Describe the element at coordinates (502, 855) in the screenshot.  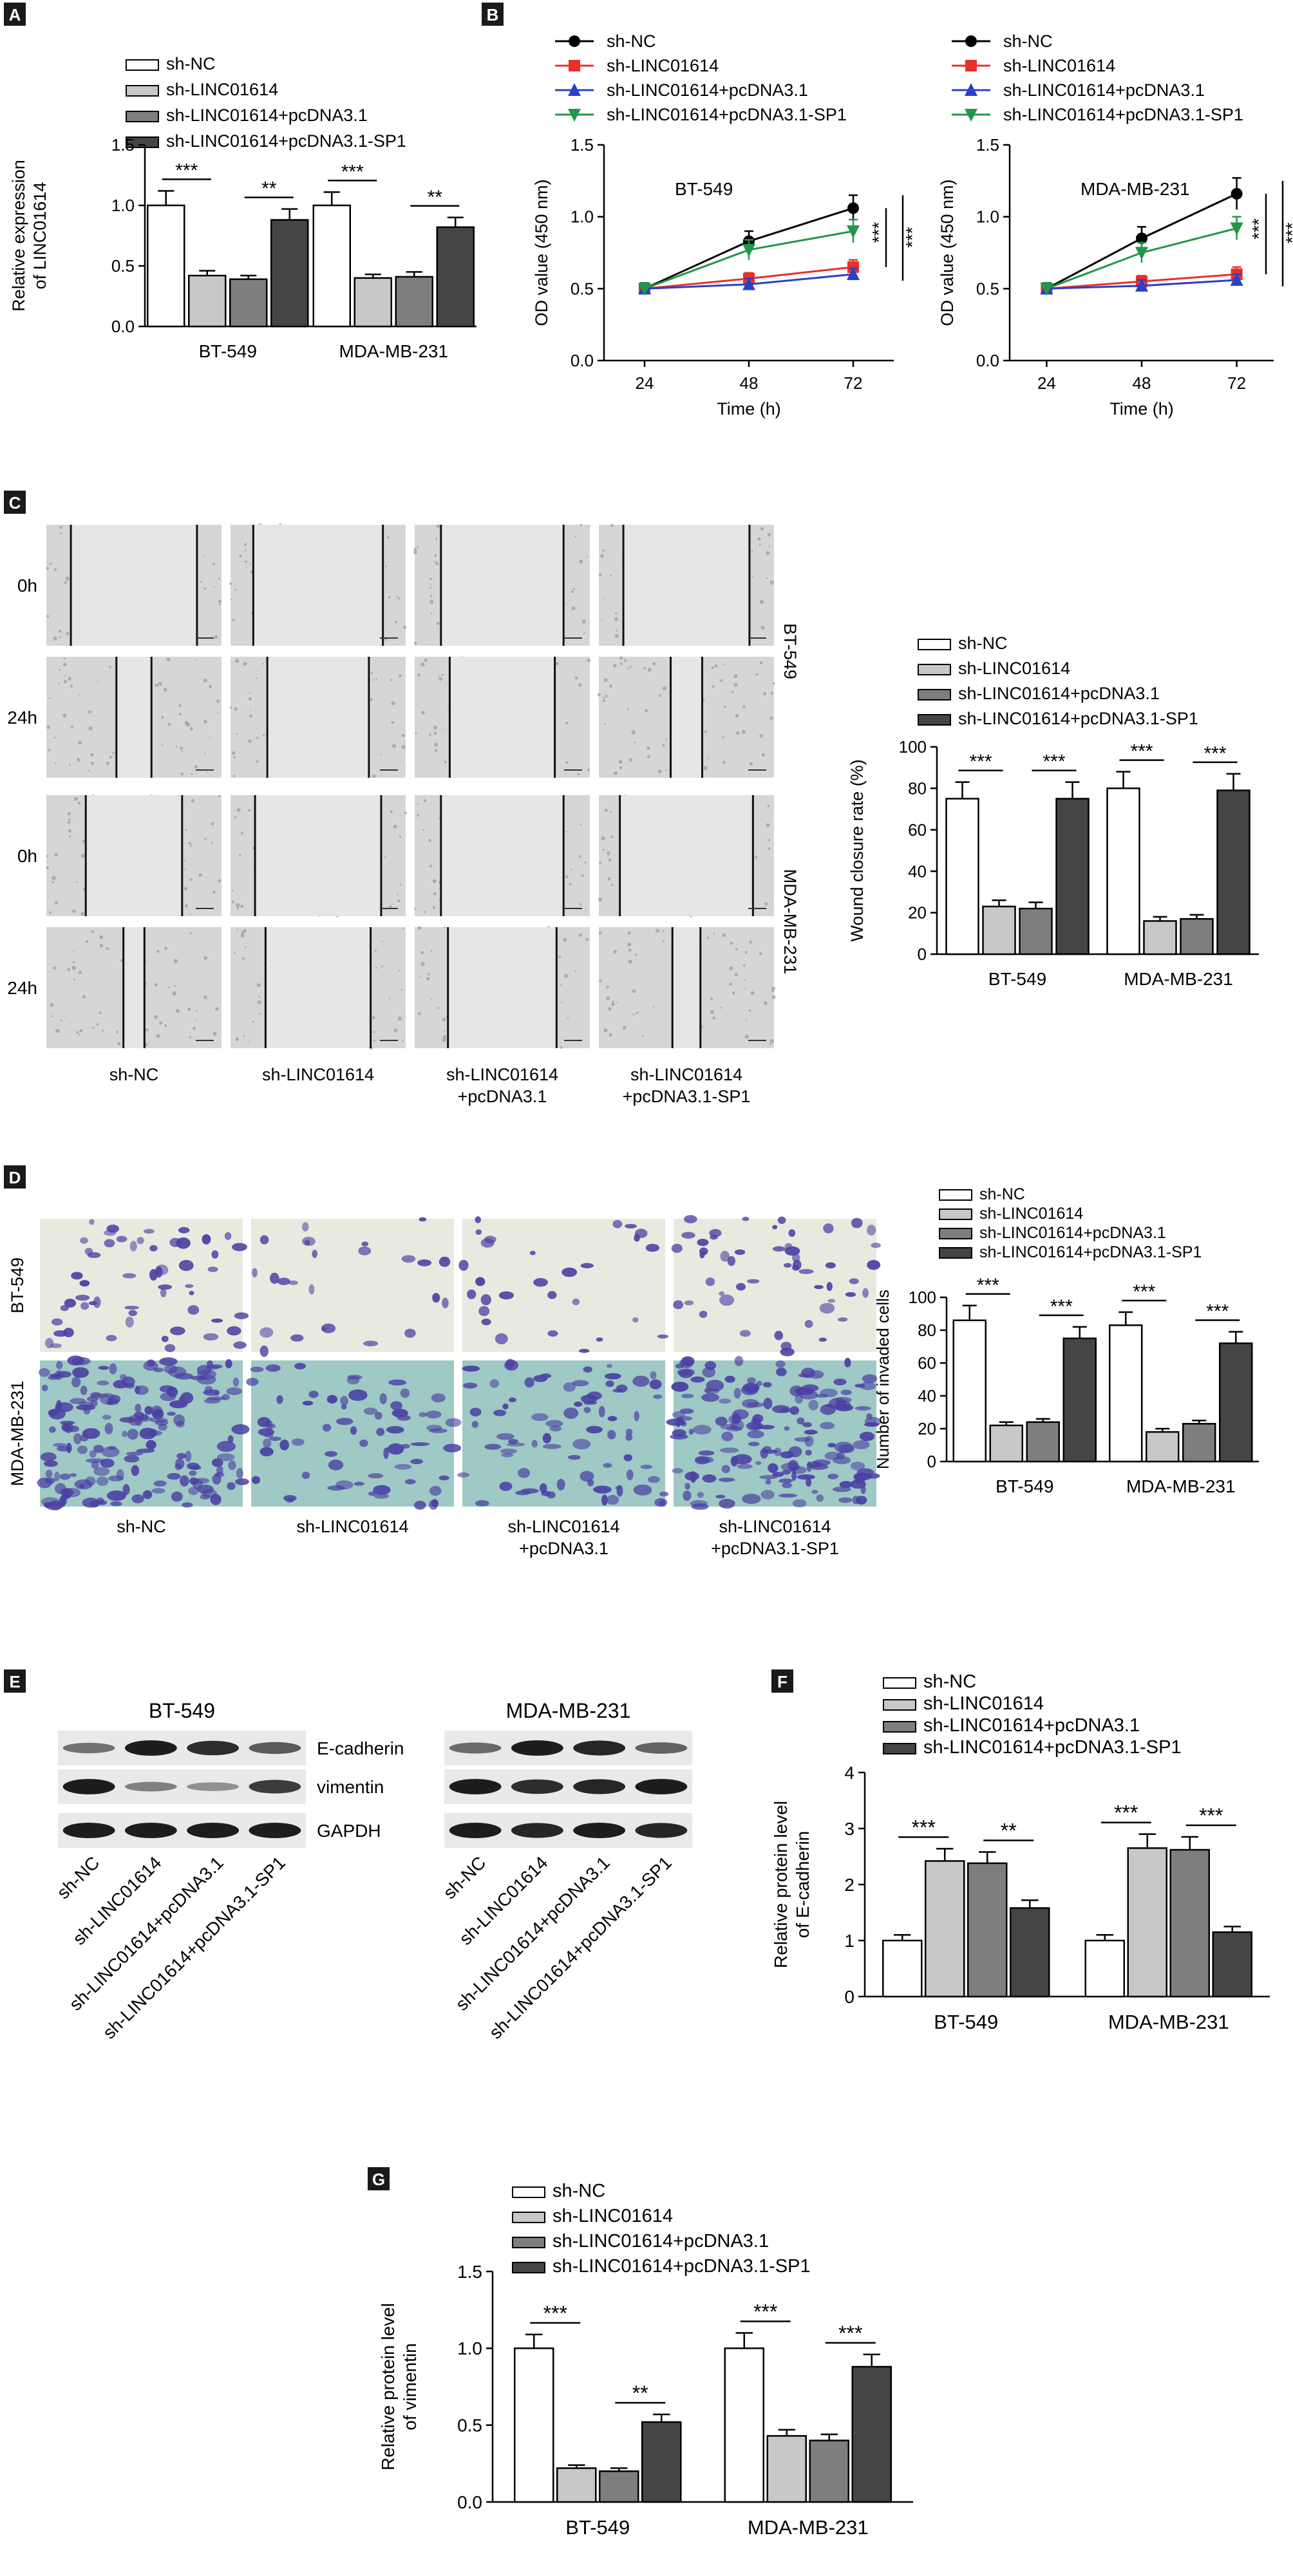
I see `wound-image` at that location.